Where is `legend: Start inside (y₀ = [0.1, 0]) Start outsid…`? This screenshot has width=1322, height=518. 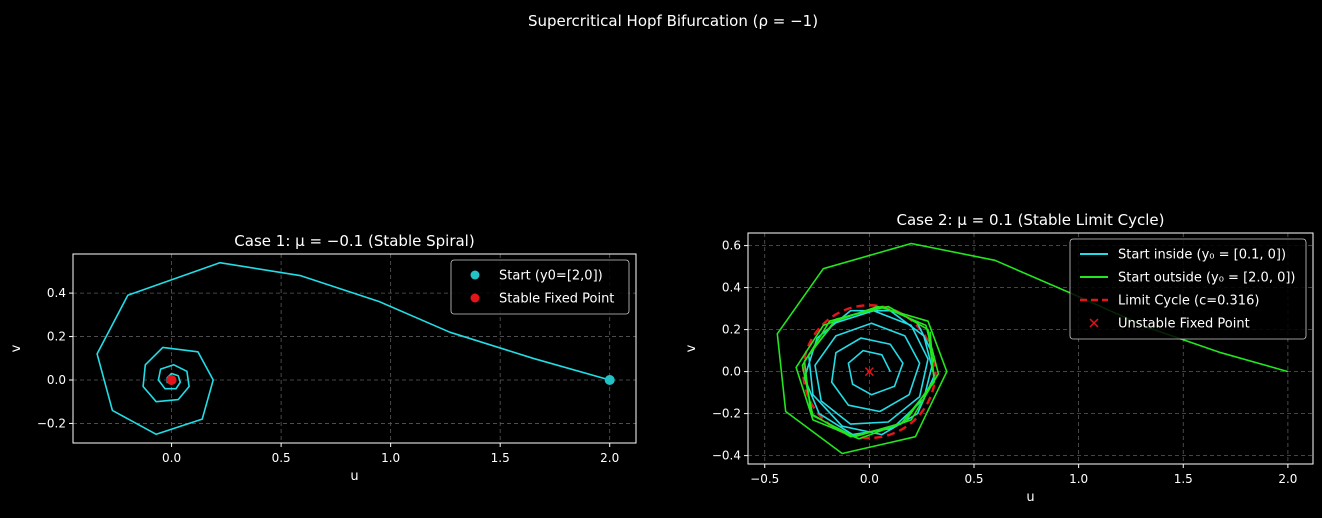
legend: Start inside (y₀ = [0.1, 0]) Start outsid… is located at coordinates (1188, 289).